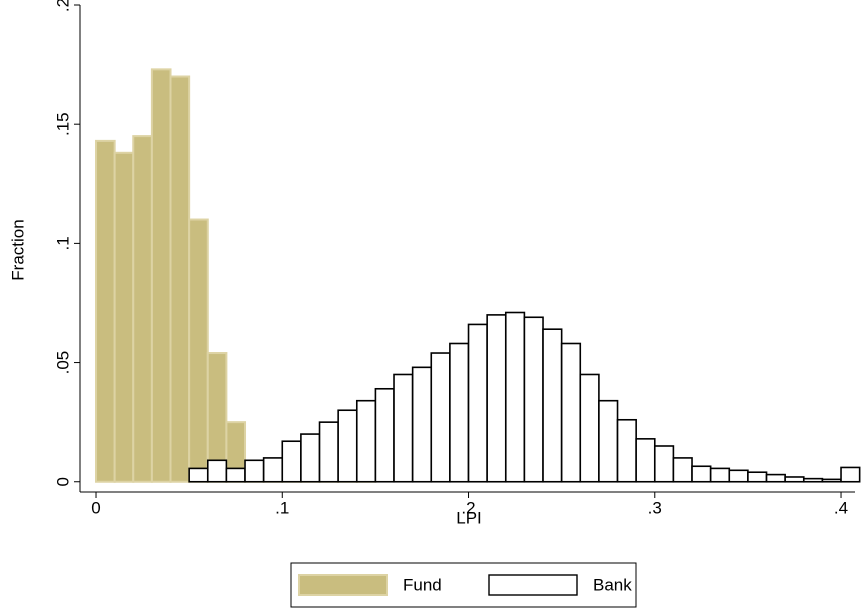 This screenshot has height=615, width=863. What do you see at coordinates (62, 243) in the screenshot?
I see `y-tick-label: .1` at bounding box center [62, 243].